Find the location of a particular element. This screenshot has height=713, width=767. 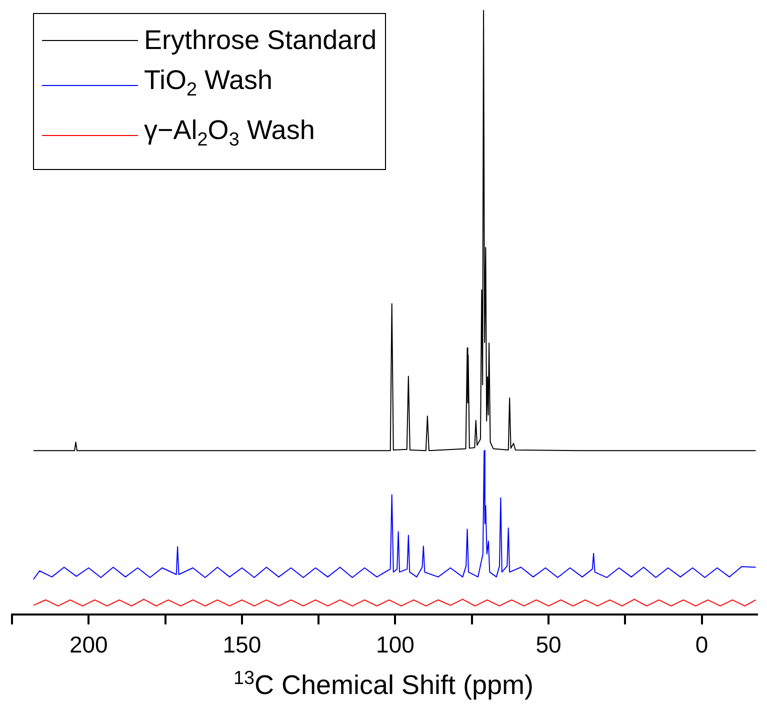

legend-label: TiO$_{2}$ Wash is located at coordinates (208, 83).